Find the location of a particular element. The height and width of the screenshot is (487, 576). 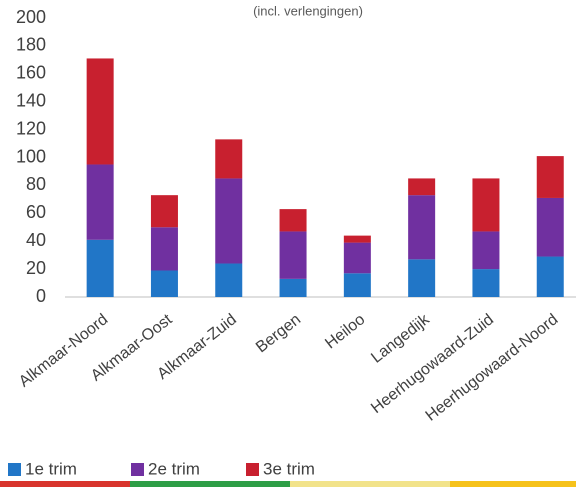

y-tick-label: 40 is located at coordinates (36, 240).